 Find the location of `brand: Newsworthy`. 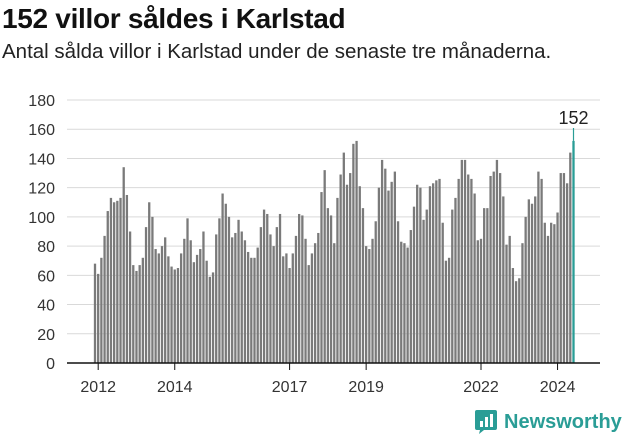

brand: Newsworthy is located at coordinates (548, 422).